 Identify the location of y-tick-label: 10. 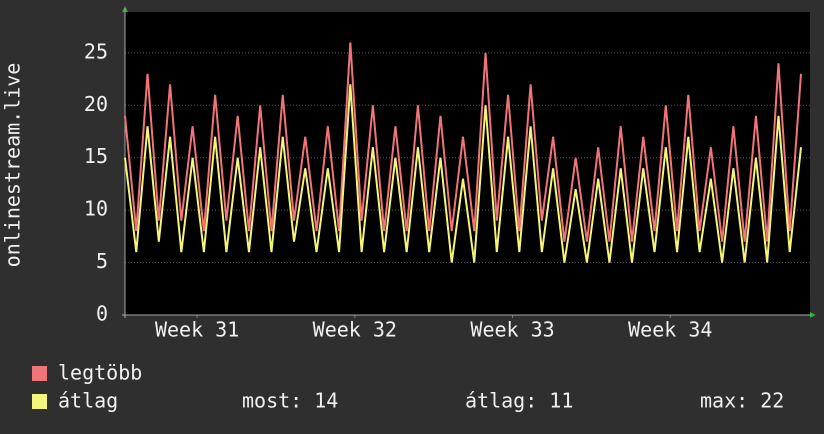
(96, 209).